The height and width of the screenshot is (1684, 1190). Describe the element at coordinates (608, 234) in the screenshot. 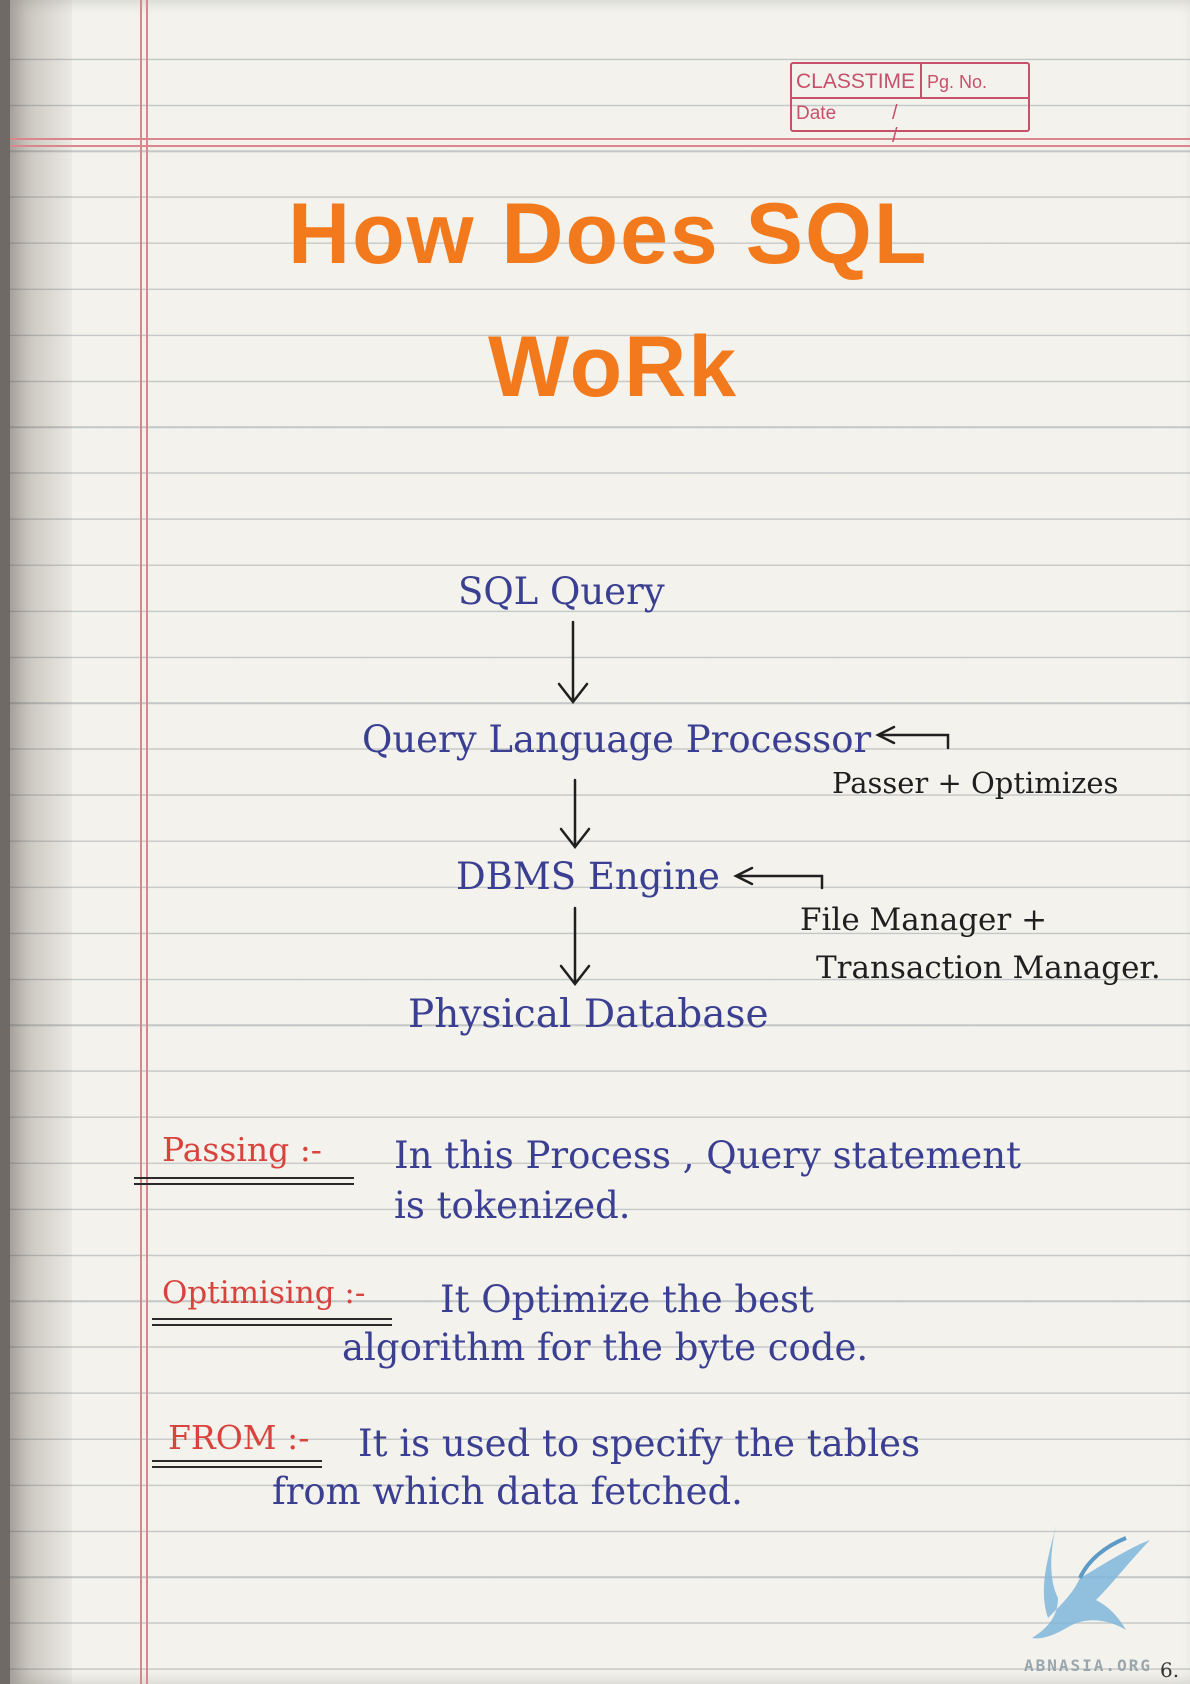

I see `page-title-line-1: How Does SQL` at that location.